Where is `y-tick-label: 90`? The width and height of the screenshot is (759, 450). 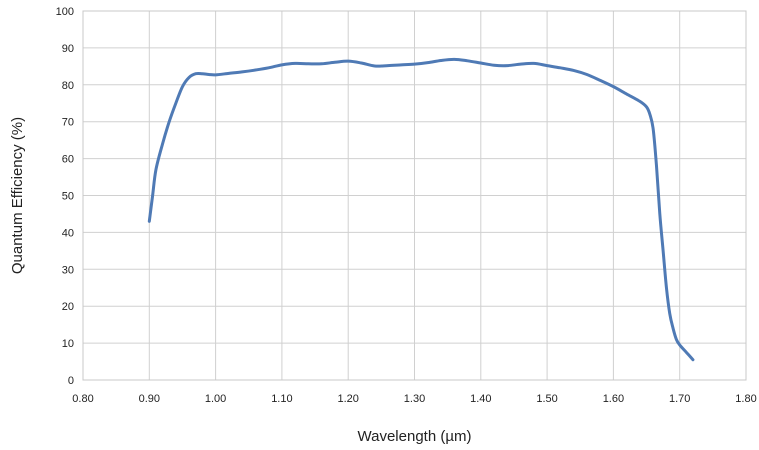 y-tick-label: 90 is located at coordinates (68, 49).